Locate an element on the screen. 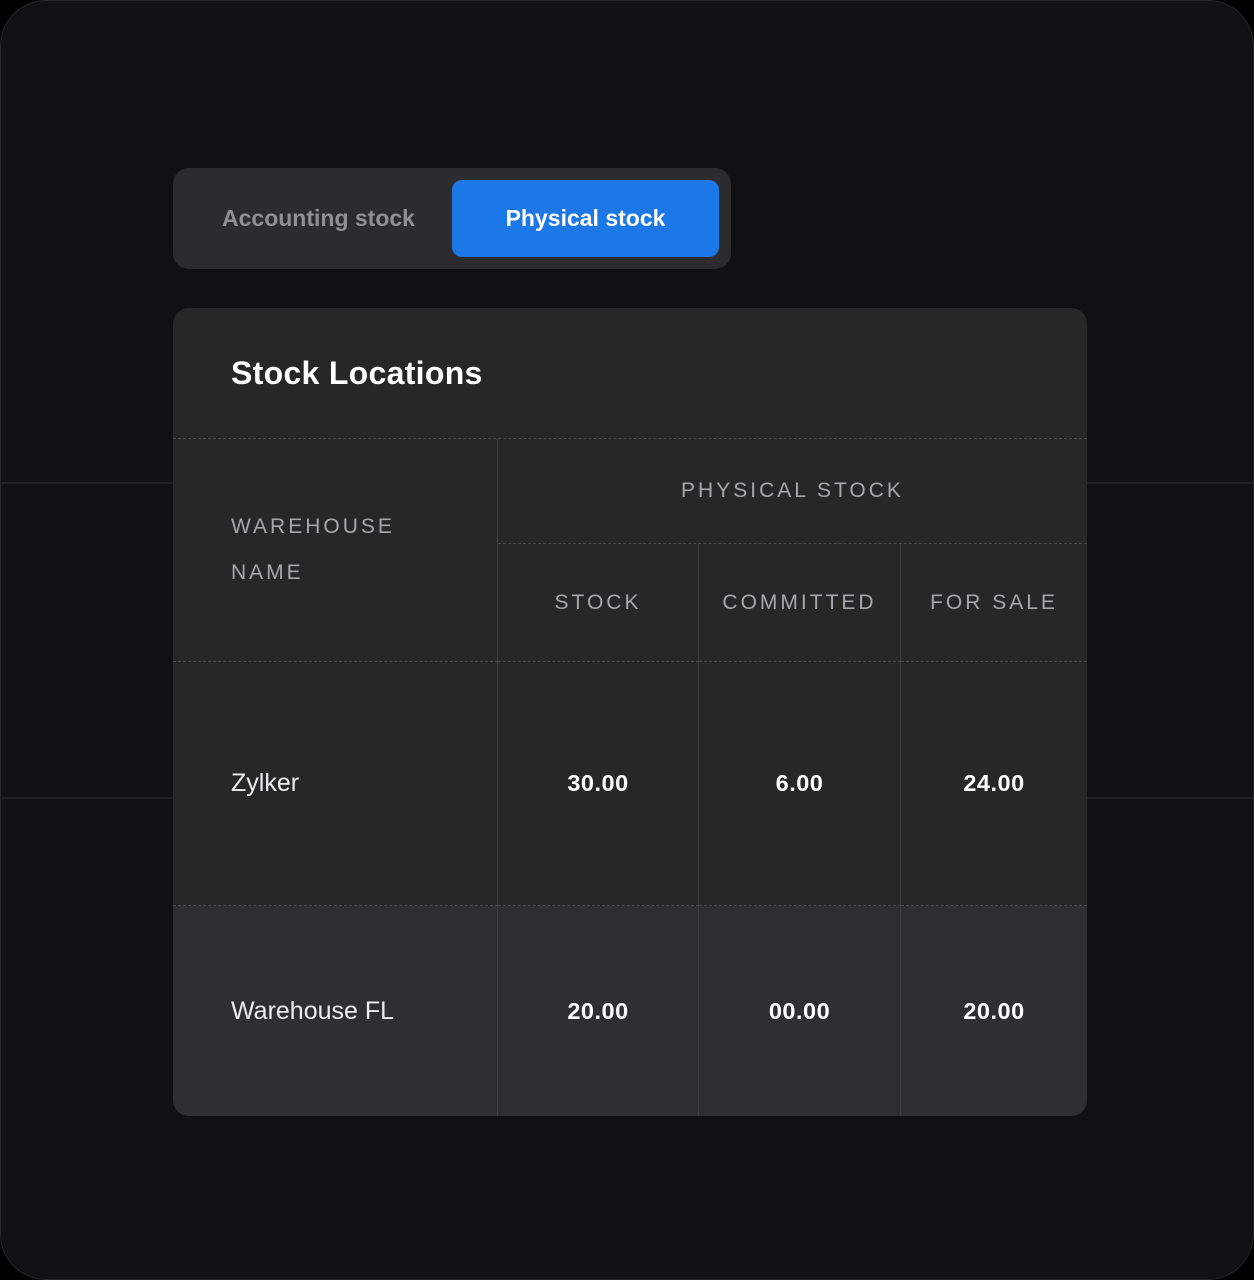 The width and height of the screenshot is (1254, 1280). table-row-1-committed-value: 6.00 is located at coordinates (800, 784).